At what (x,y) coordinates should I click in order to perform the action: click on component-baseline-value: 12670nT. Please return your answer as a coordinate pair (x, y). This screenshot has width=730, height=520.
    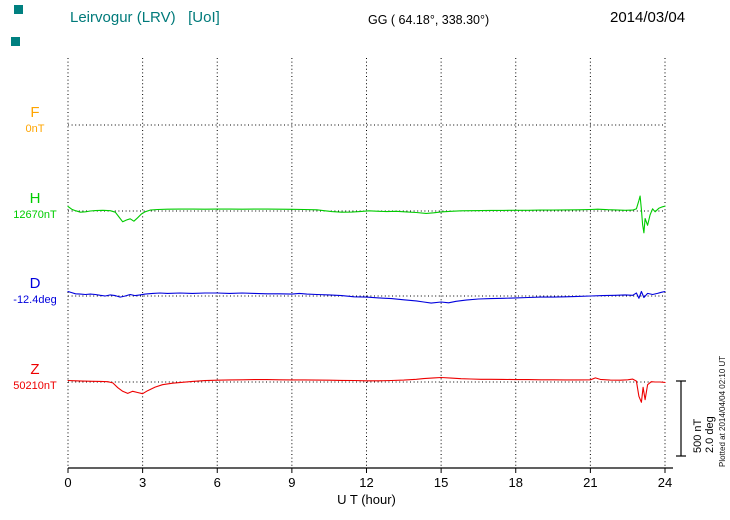
    Looking at the image, I should click on (35, 215).